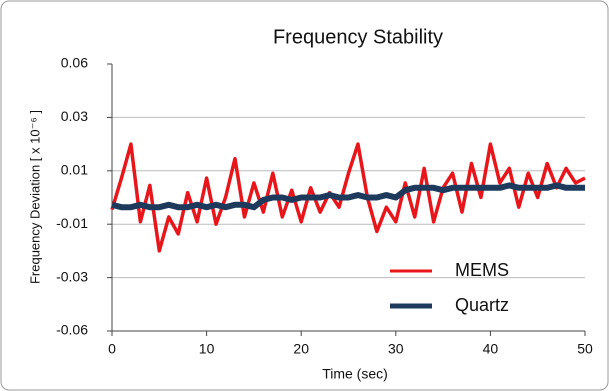 The width and height of the screenshot is (609, 391). What do you see at coordinates (491, 349) in the screenshot?
I see `x-tick-label: 40` at bounding box center [491, 349].